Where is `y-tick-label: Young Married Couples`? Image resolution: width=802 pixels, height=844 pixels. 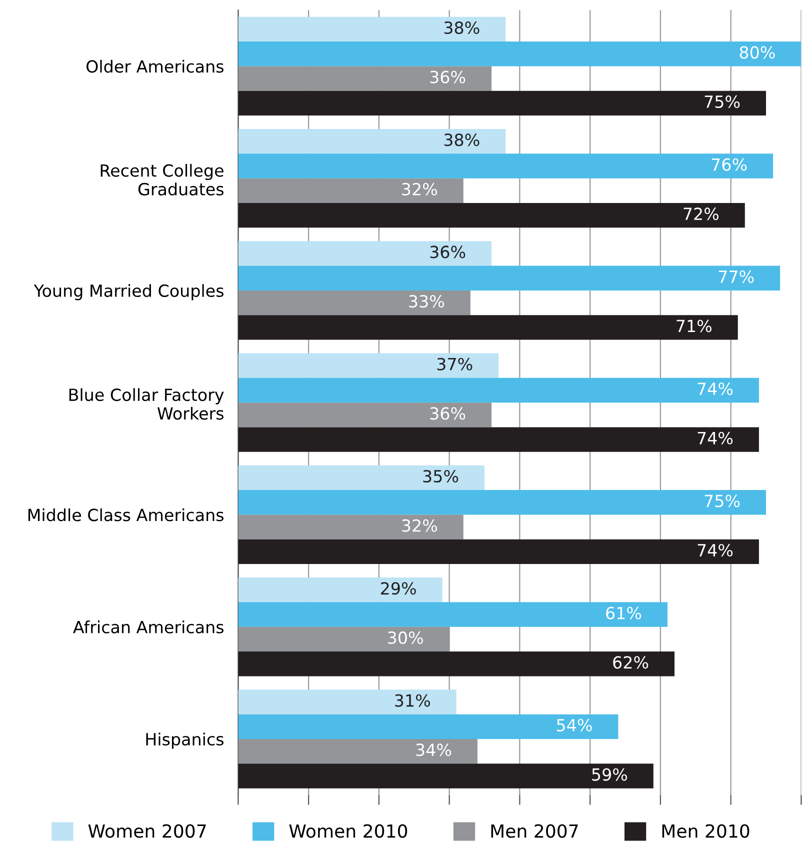
y-tick-label: Young Married Couples is located at coordinates (129, 292).